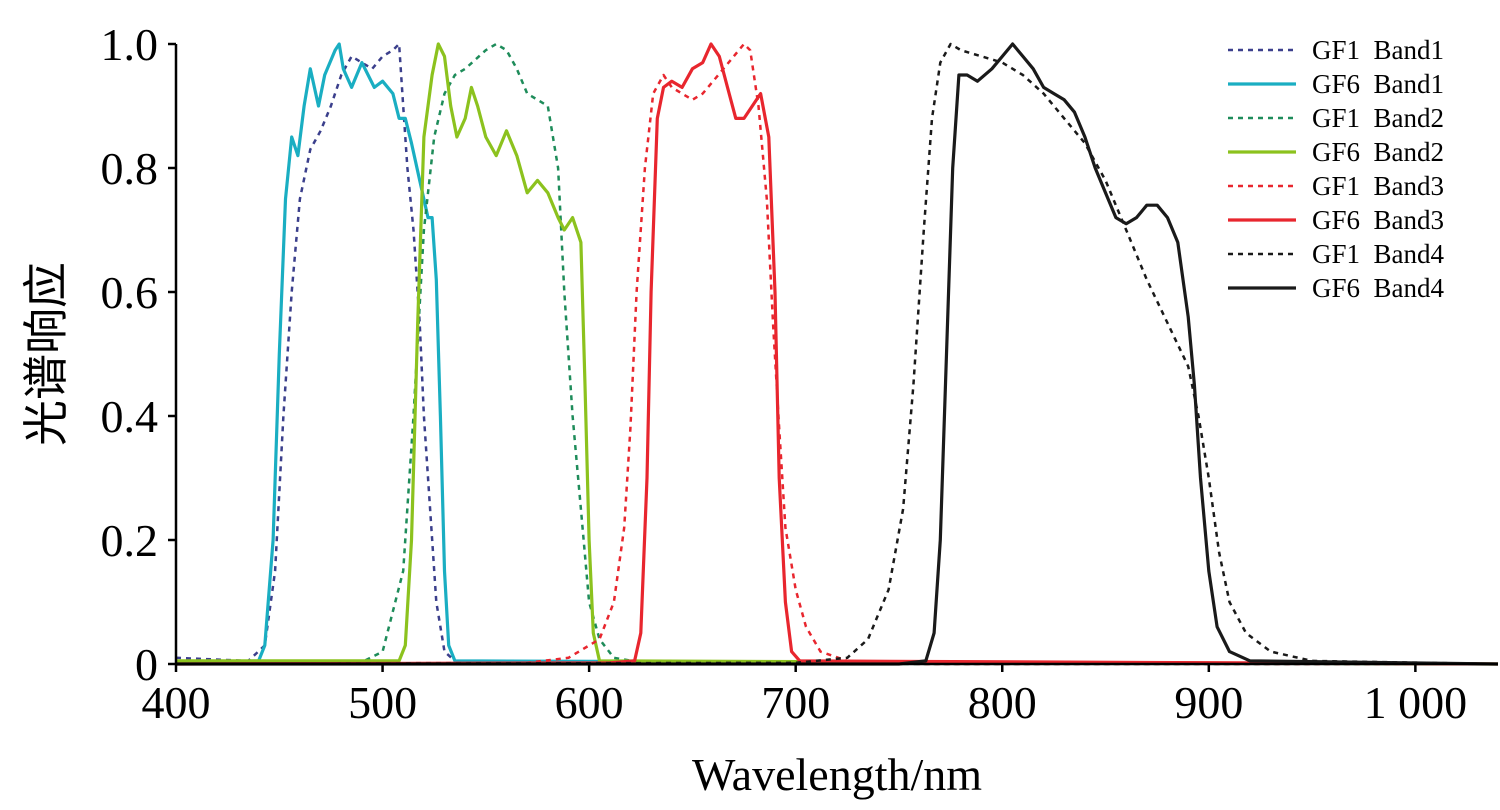 The height and width of the screenshot is (810, 1500). I want to click on y-tick-label: 1.0, so click(130, 44).